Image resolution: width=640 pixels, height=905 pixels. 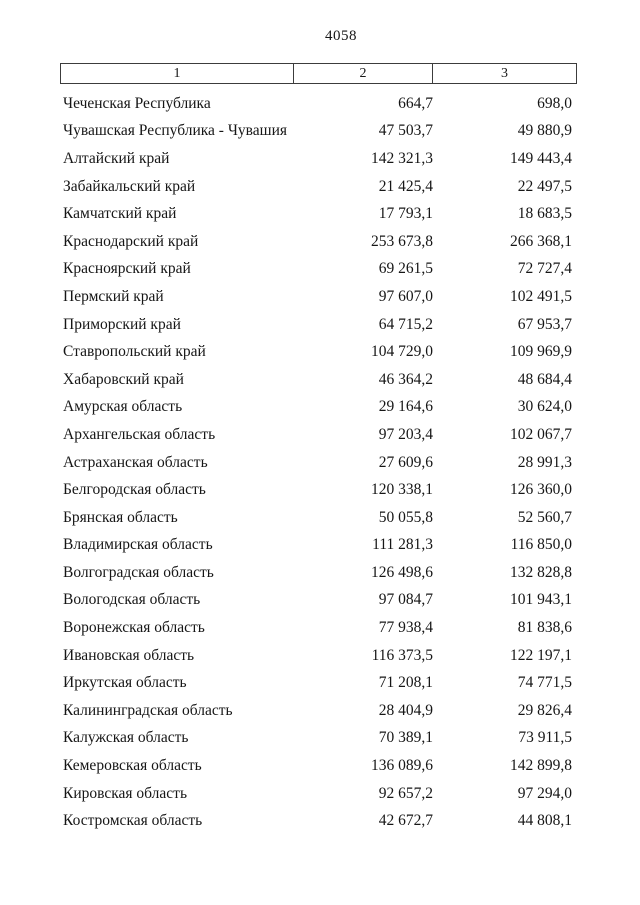 What do you see at coordinates (405, 379) in the screenshot?
I see `value-col2: 46 364,2` at bounding box center [405, 379].